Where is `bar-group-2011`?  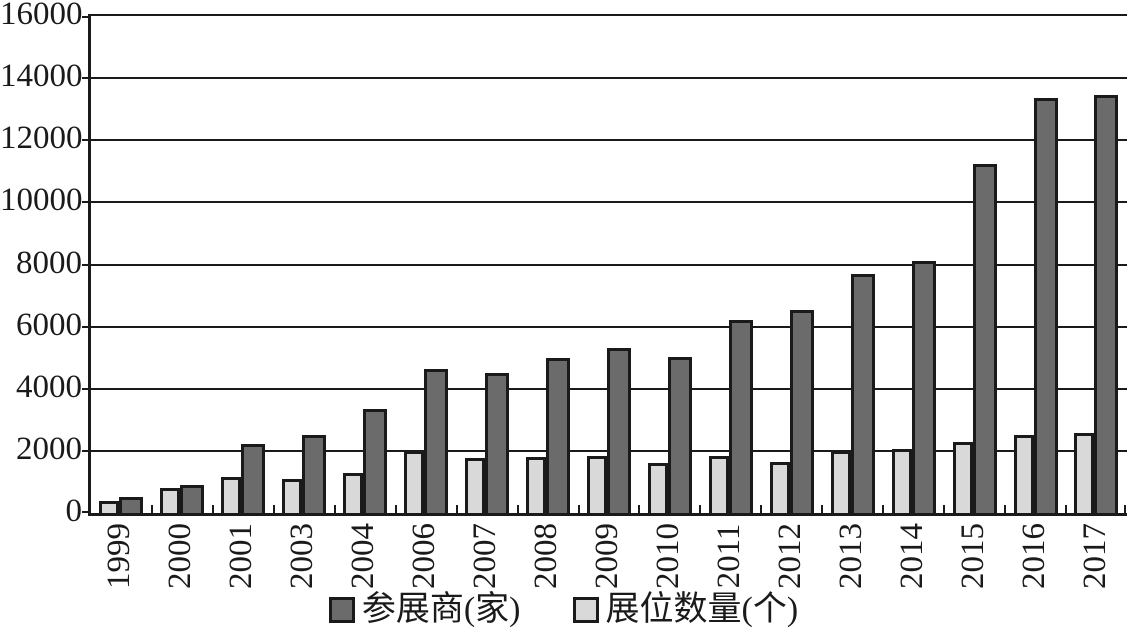
bar-group-2011 is located at coordinates (730, 264).